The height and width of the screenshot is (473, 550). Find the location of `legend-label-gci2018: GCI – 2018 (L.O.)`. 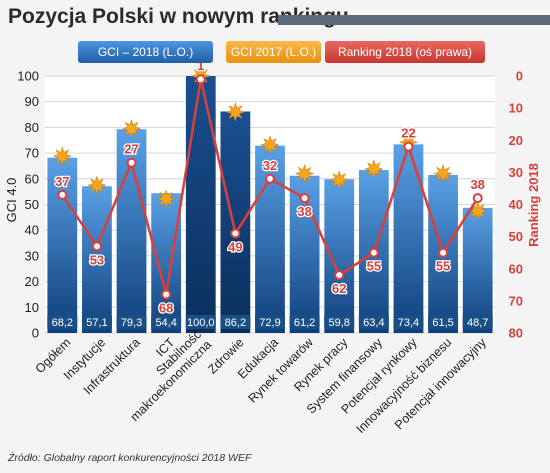

legend-label-gci2018: GCI – 2018 (L.O.) is located at coordinates (145, 52).